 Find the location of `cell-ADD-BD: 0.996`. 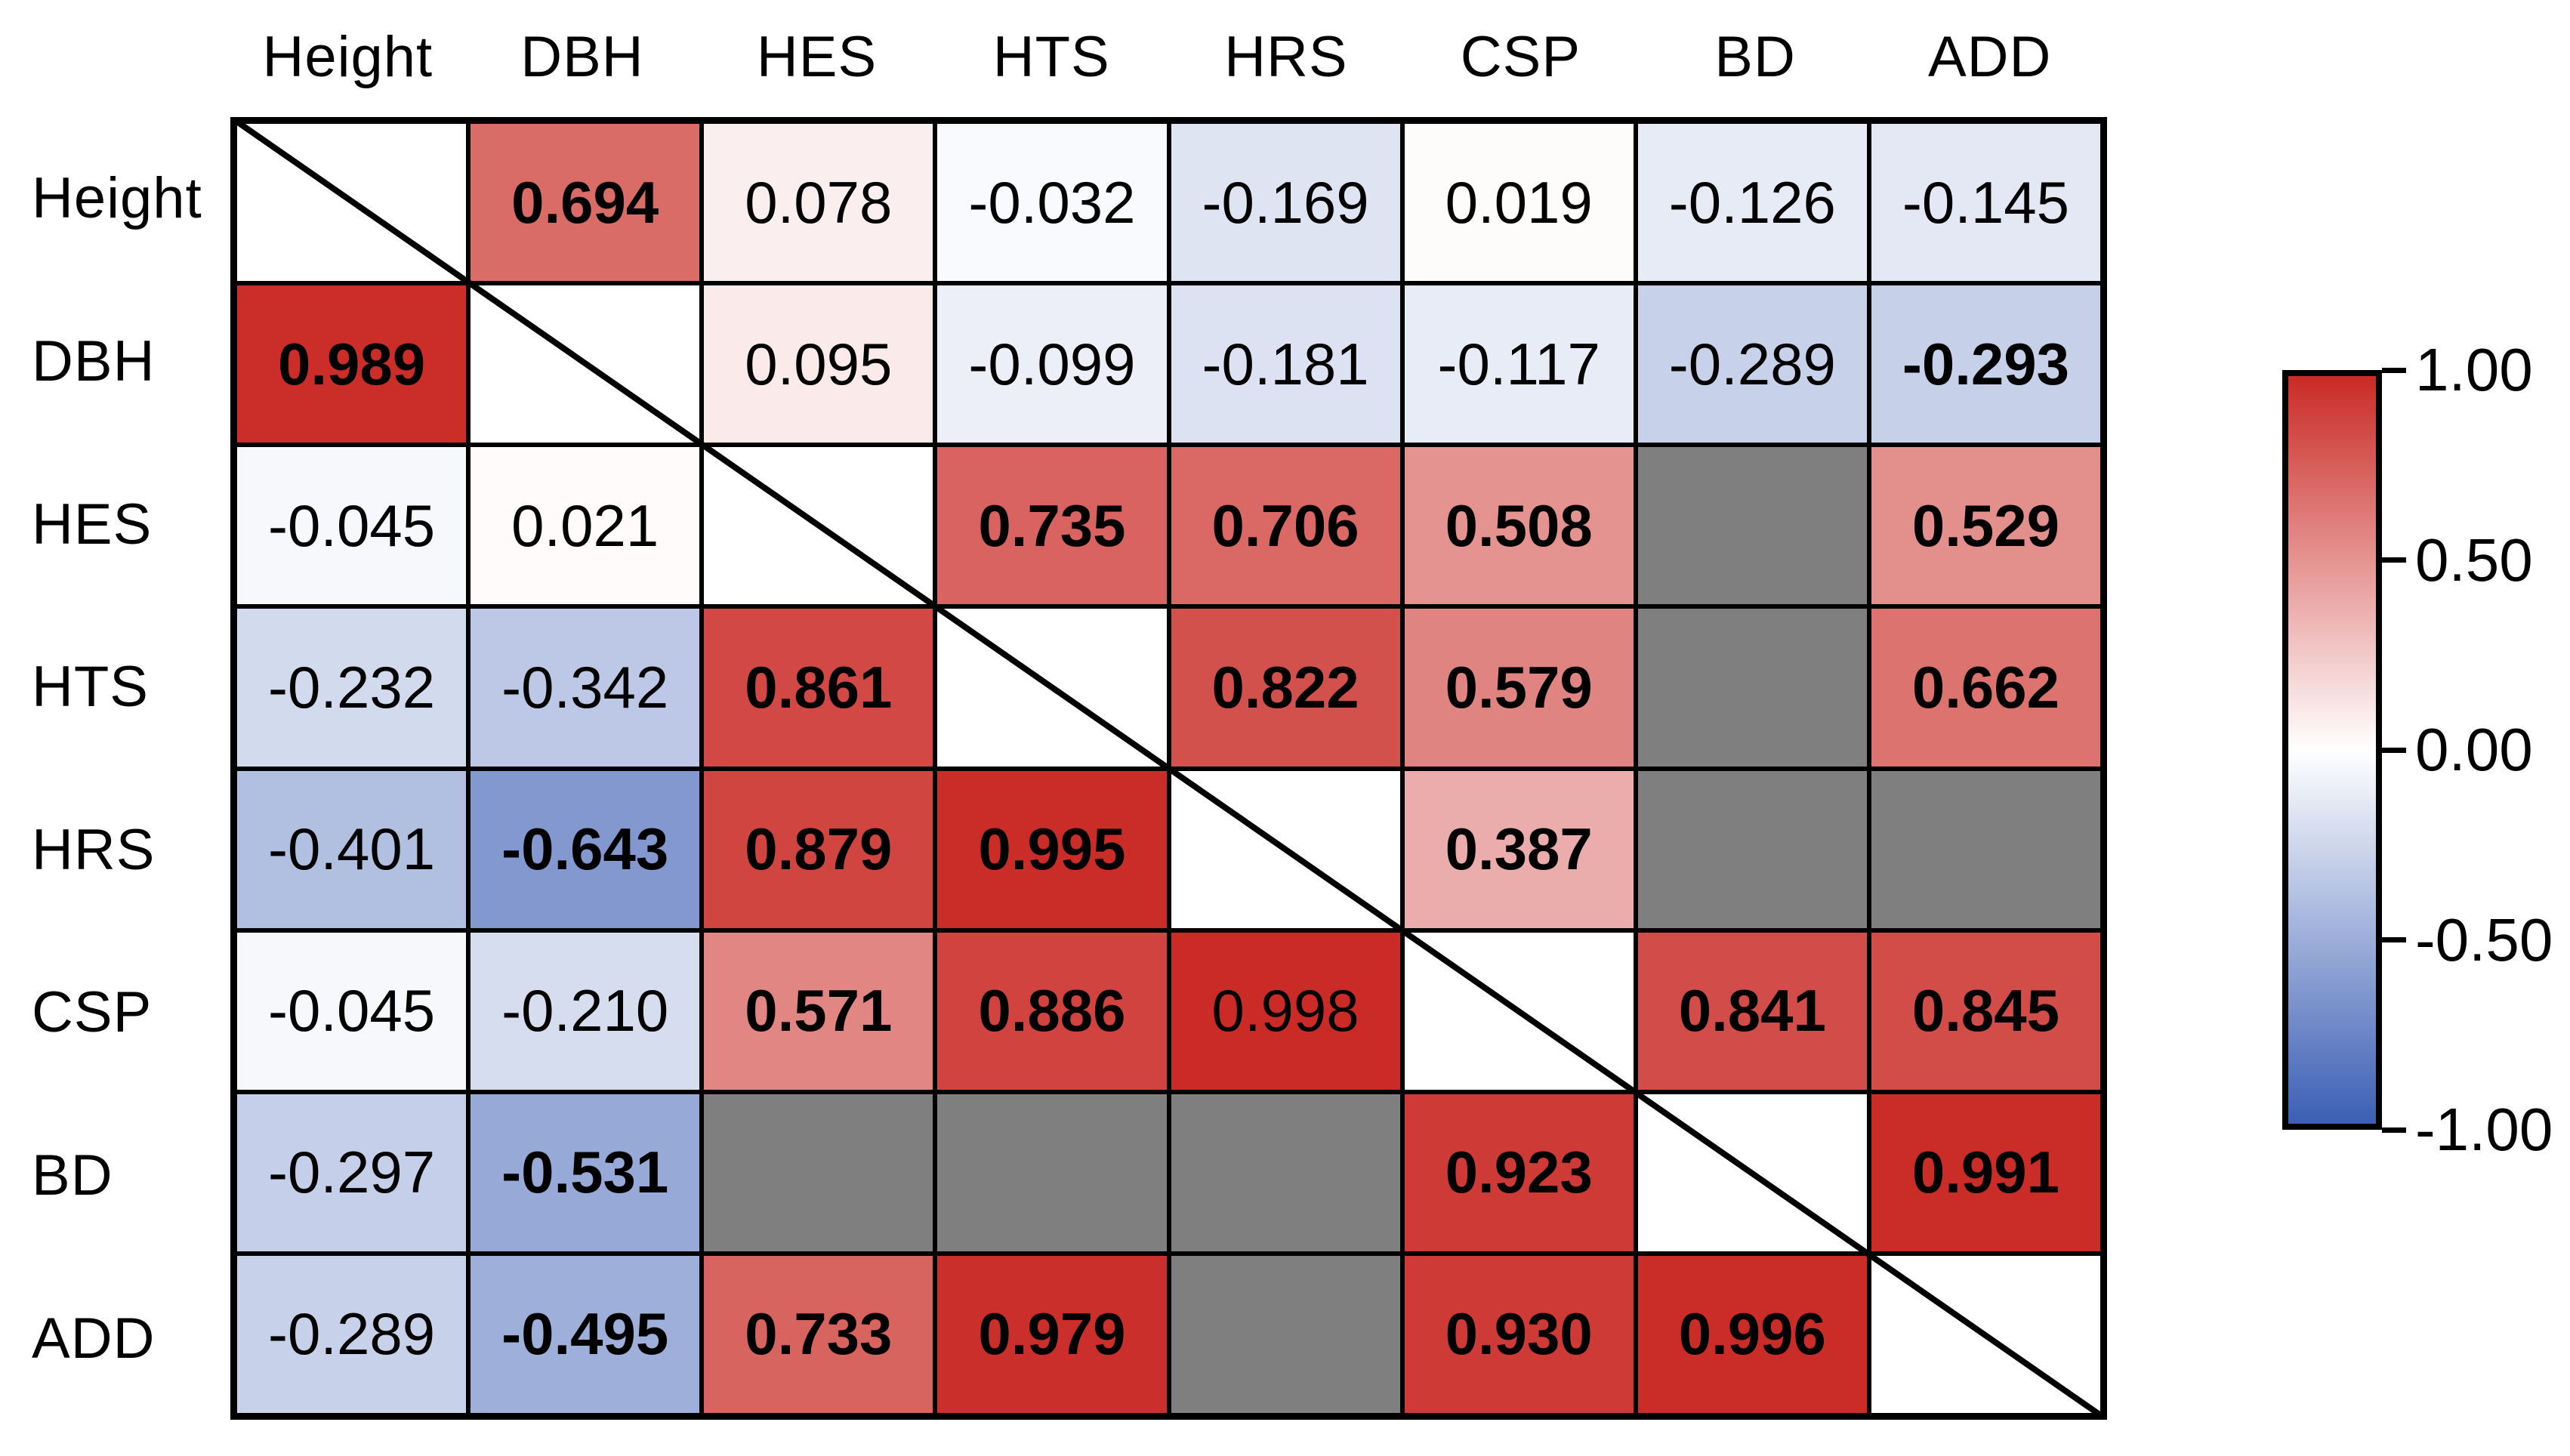

cell-ADD-BD: 0.996 is located at coordinates (1752, 1334).